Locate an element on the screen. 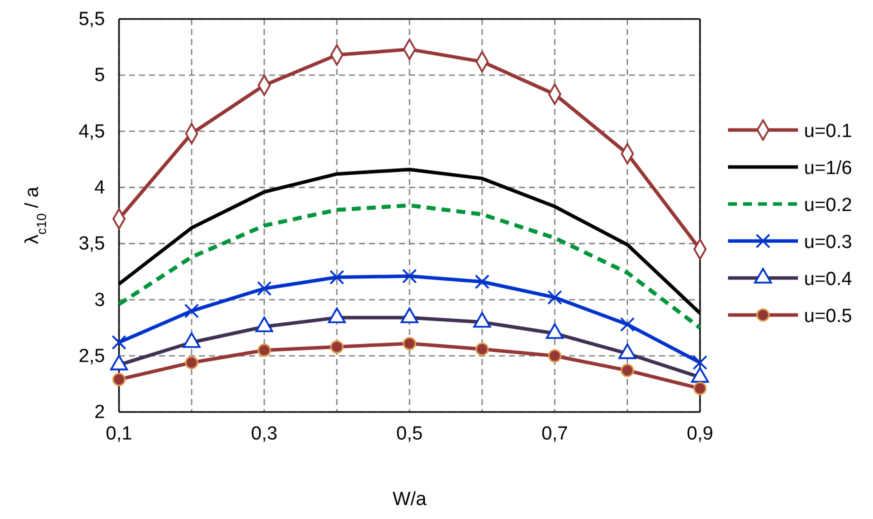  legend-label: u=0.3 is located at coordinates (828, 242).